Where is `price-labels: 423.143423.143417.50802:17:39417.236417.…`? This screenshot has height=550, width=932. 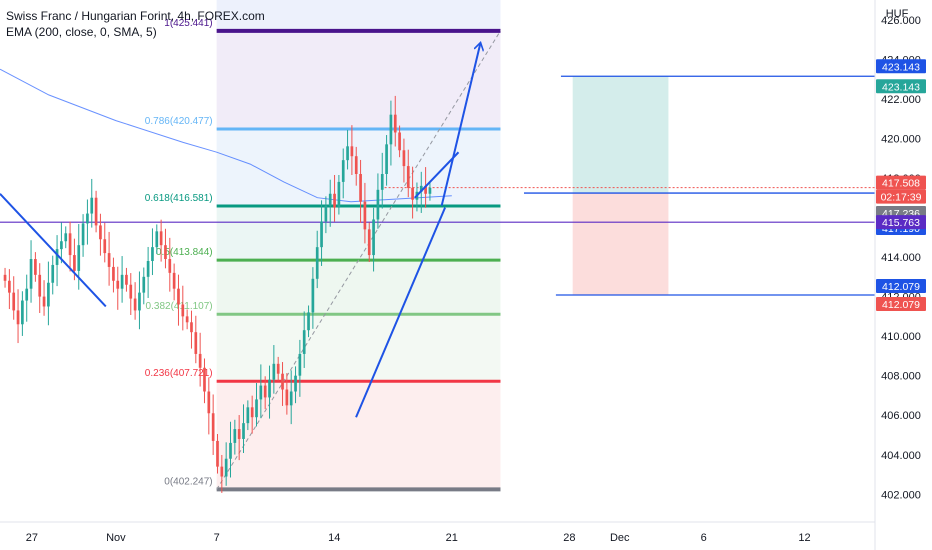
price-labels: 423.143423.143417.50802:17:39417.236417.… is located at coordinates (901, 185).